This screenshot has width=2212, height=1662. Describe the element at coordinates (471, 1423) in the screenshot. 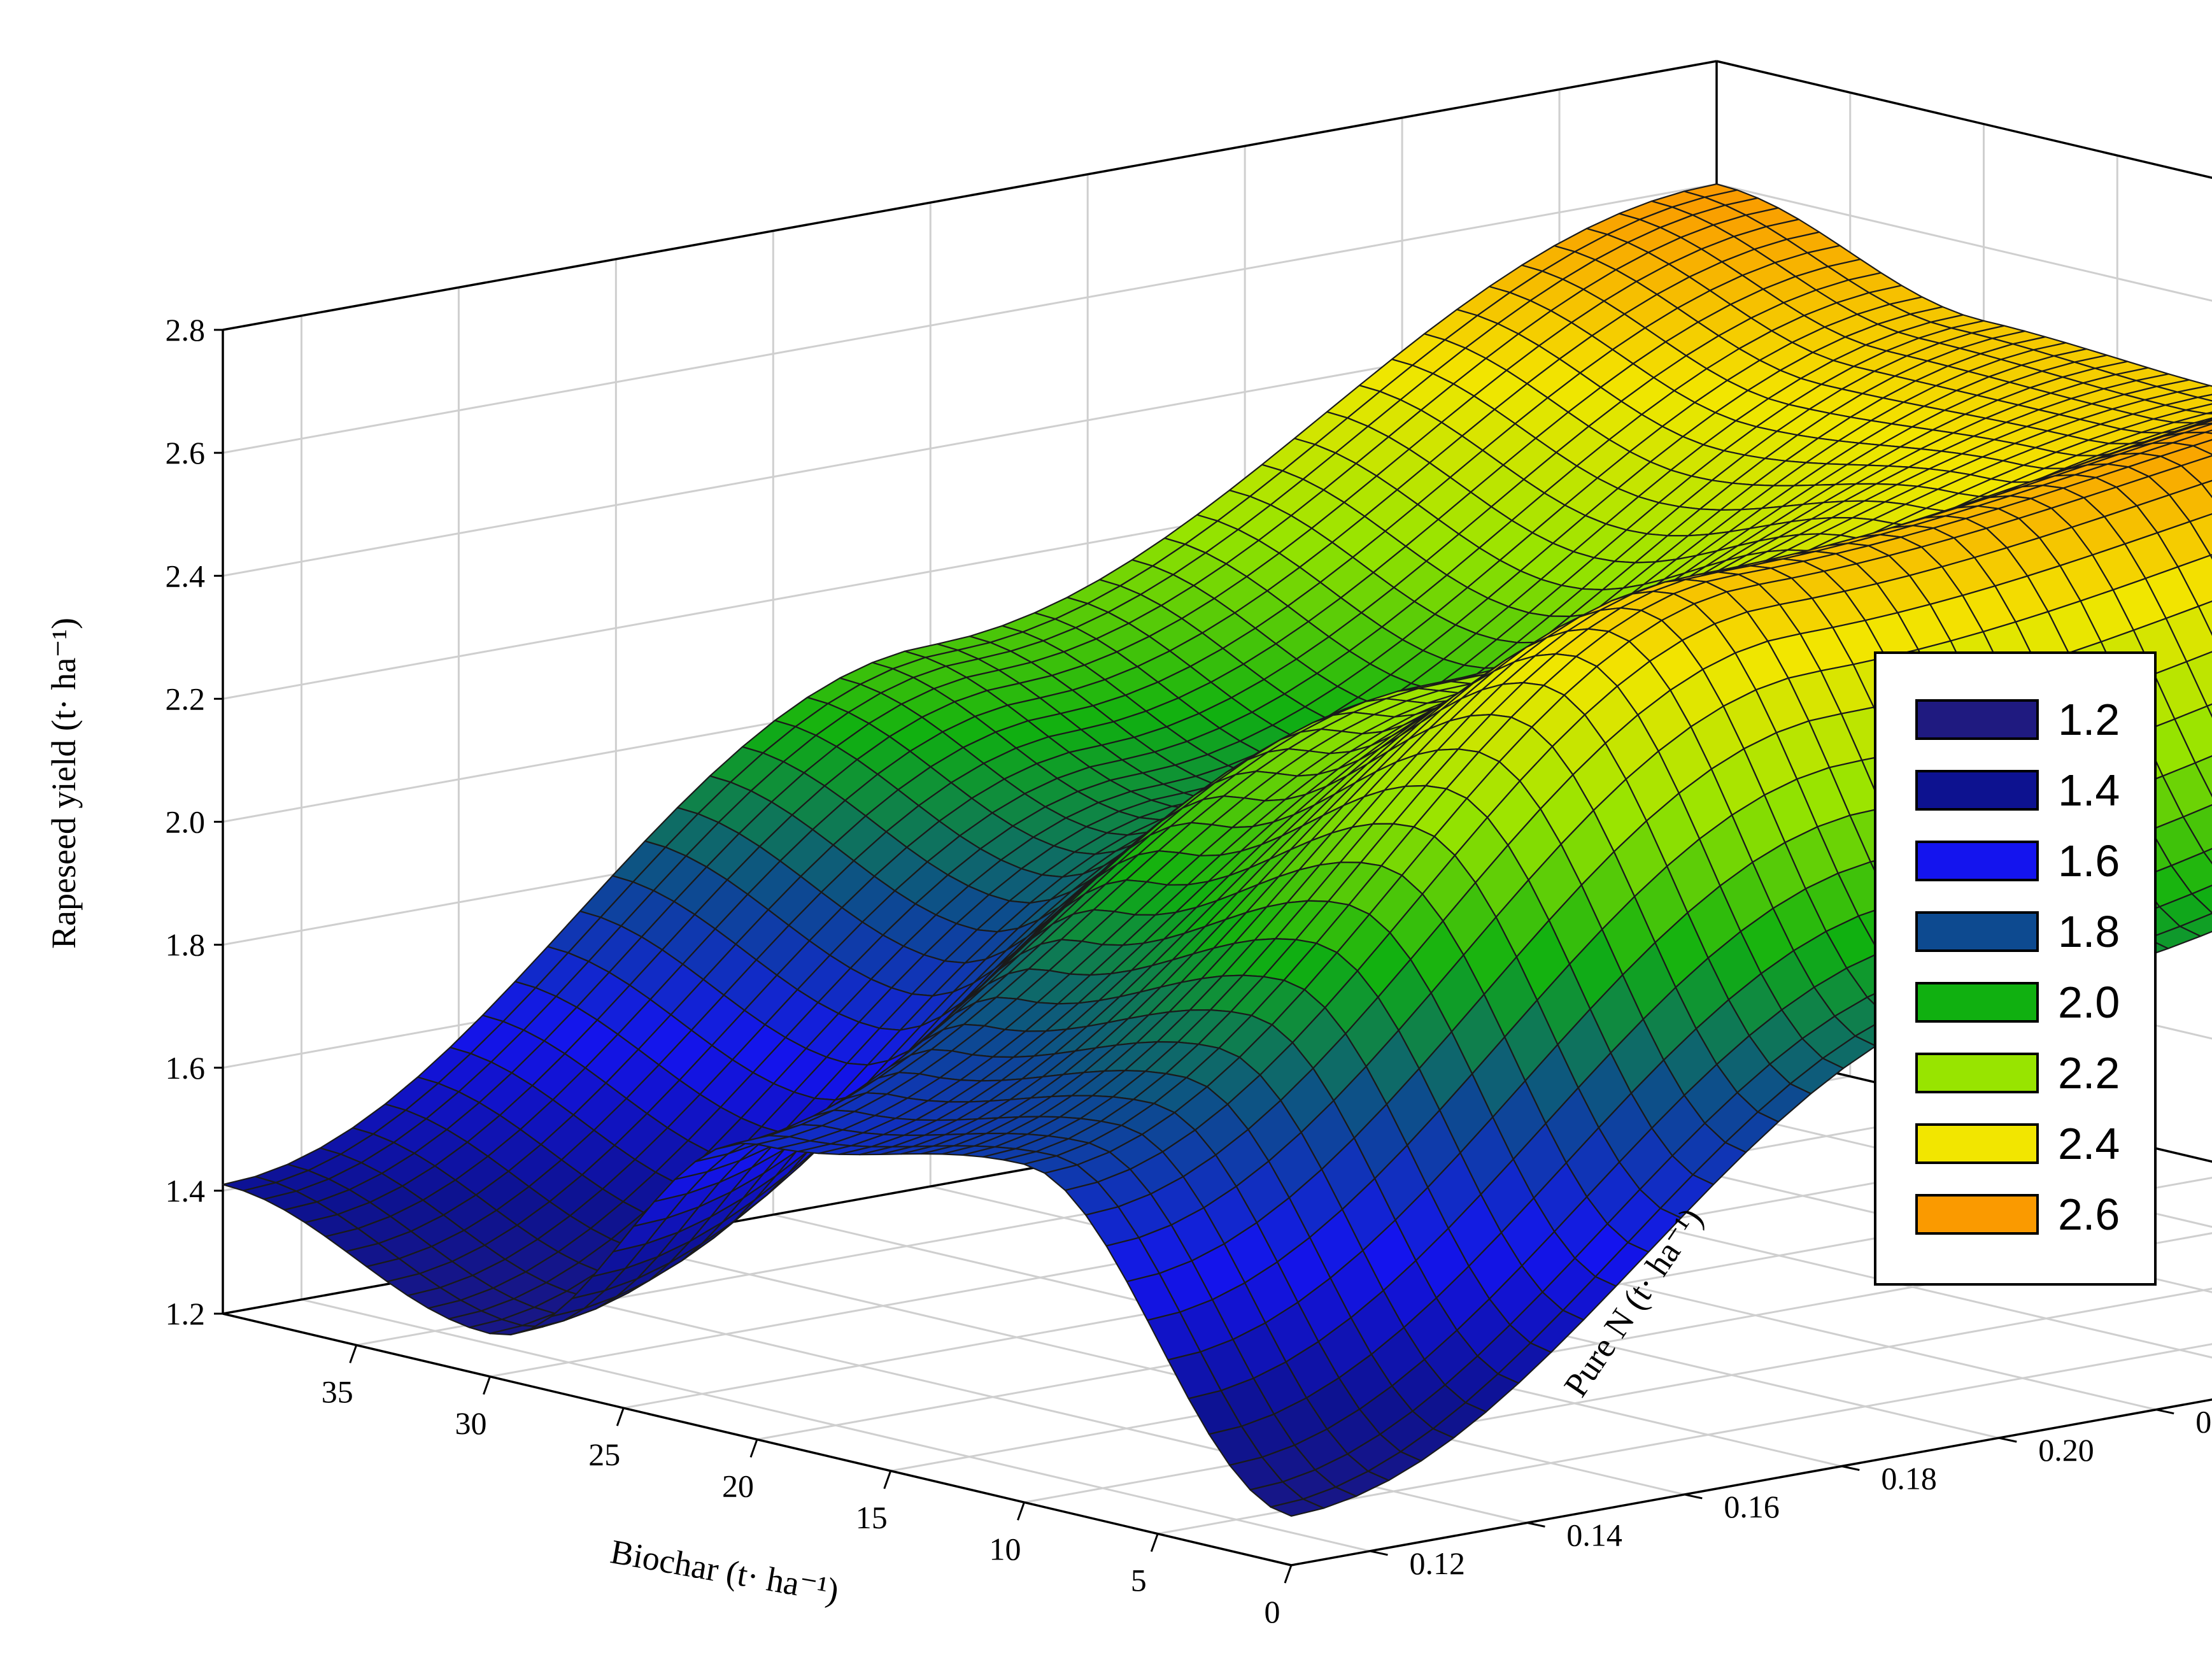

I see `x-tick-label: 30` at that location.